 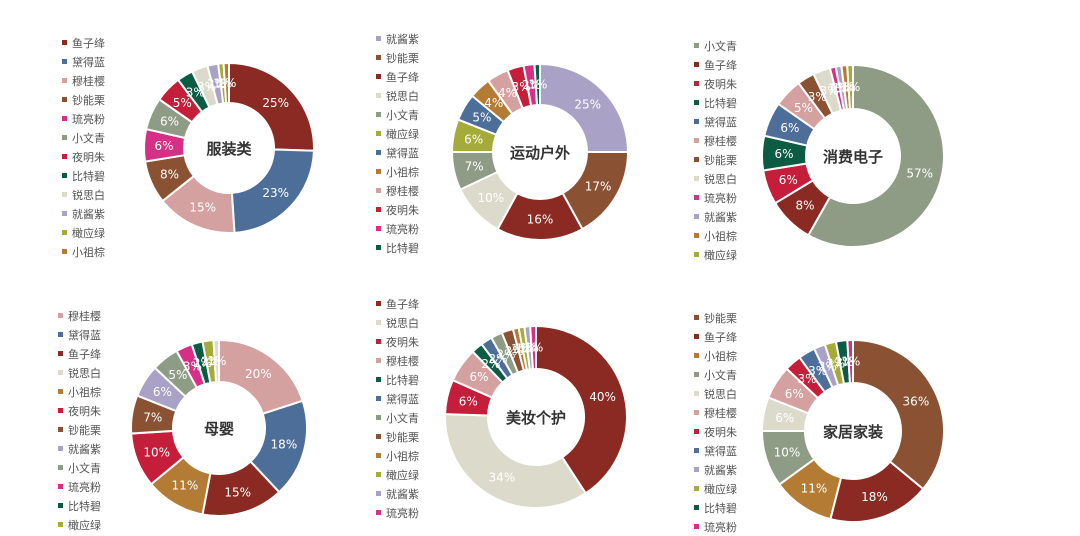 I want to click on chart-title: 家居家装, so click(x=853, y=432).